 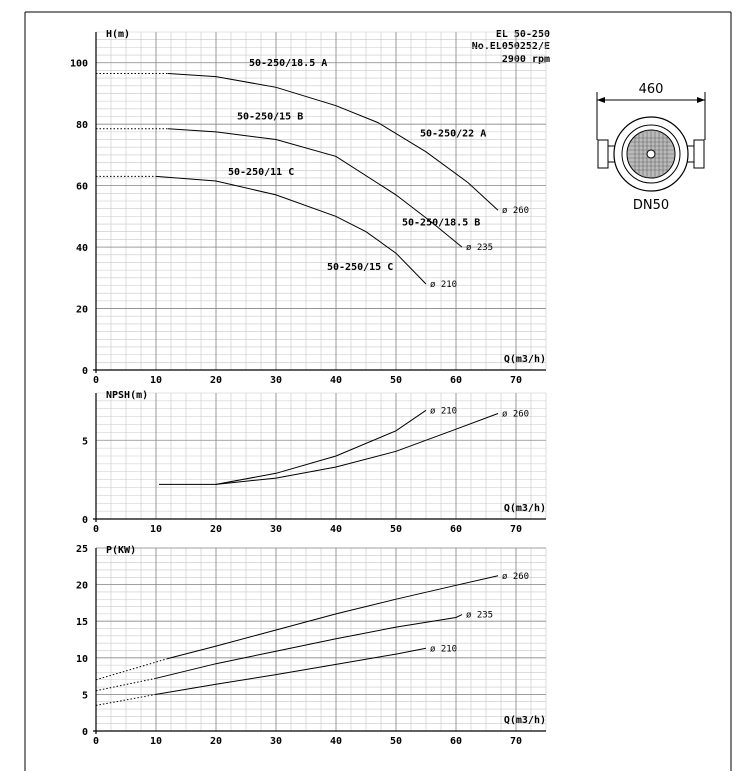 I want to click on y-tick-label: 10, so click(x=82, y=659).